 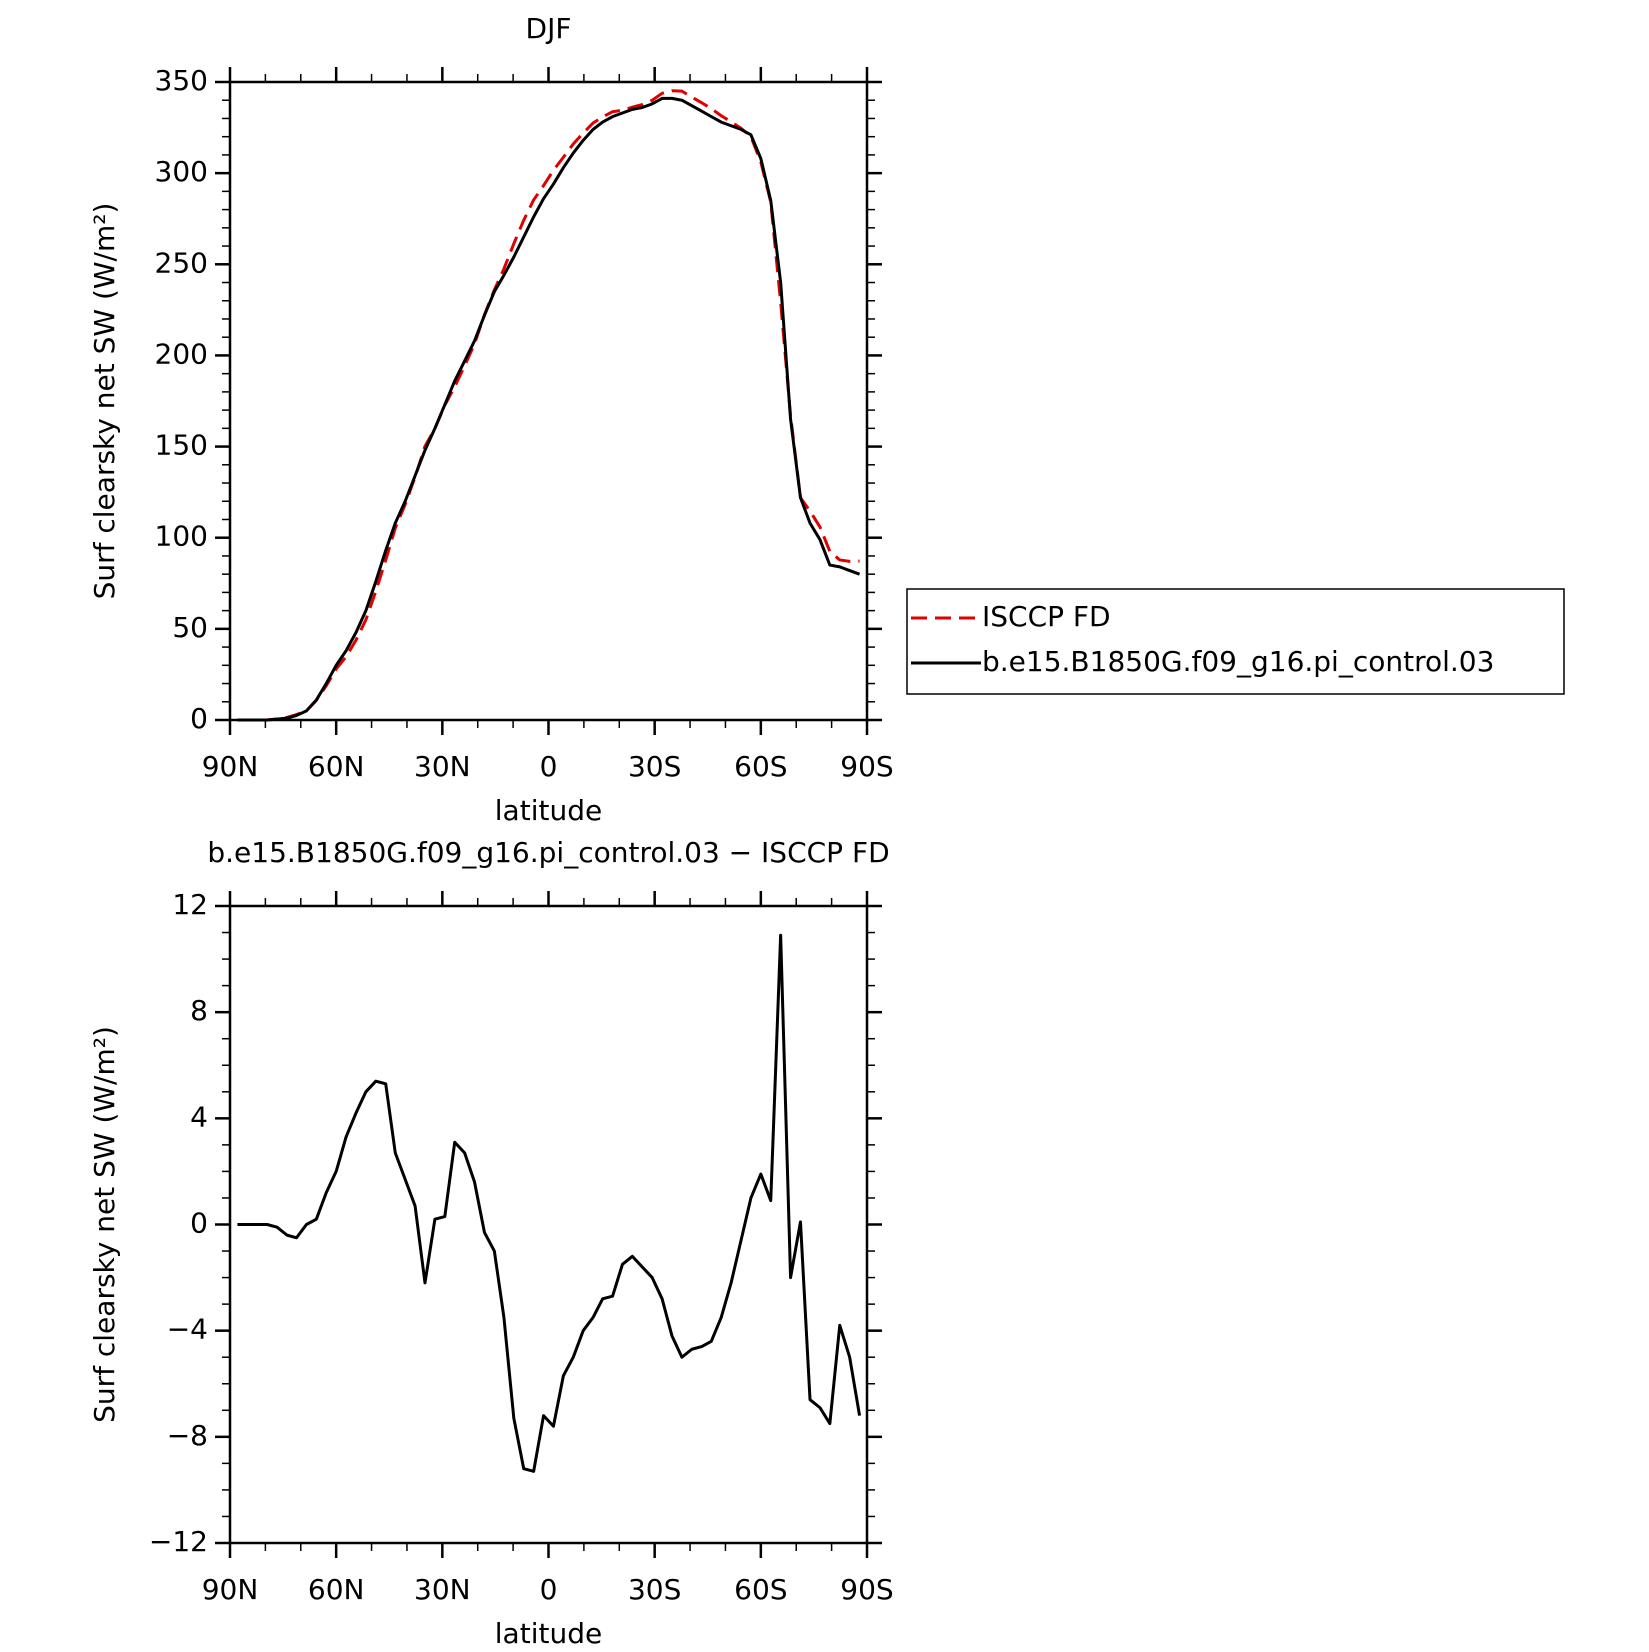 I want to click on y-tick-label: 300, so click(x=181, y=171).